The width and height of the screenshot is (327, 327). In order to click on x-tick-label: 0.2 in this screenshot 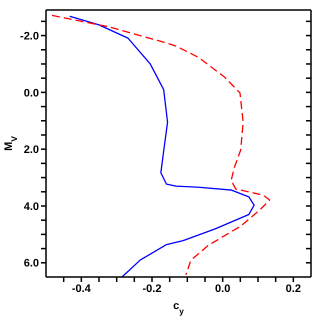, I will do `click(293, 288)`.